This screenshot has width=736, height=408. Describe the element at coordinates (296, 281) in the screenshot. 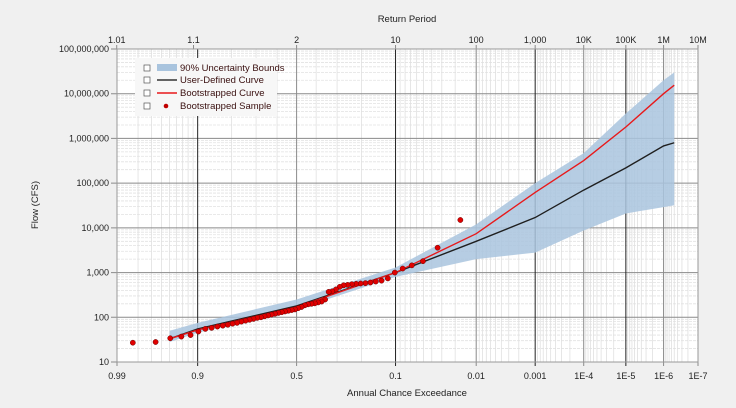

I see `sample-points` at that location.